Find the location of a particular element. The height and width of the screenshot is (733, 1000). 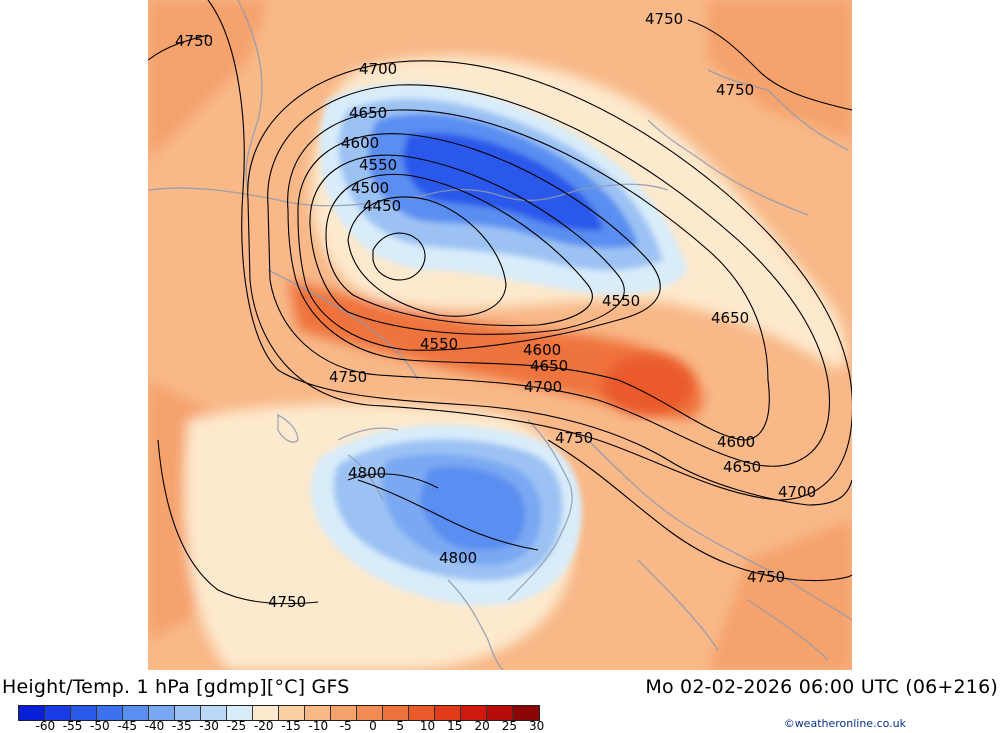

color-scale-label: -10 is located at coordinates (318, 726).